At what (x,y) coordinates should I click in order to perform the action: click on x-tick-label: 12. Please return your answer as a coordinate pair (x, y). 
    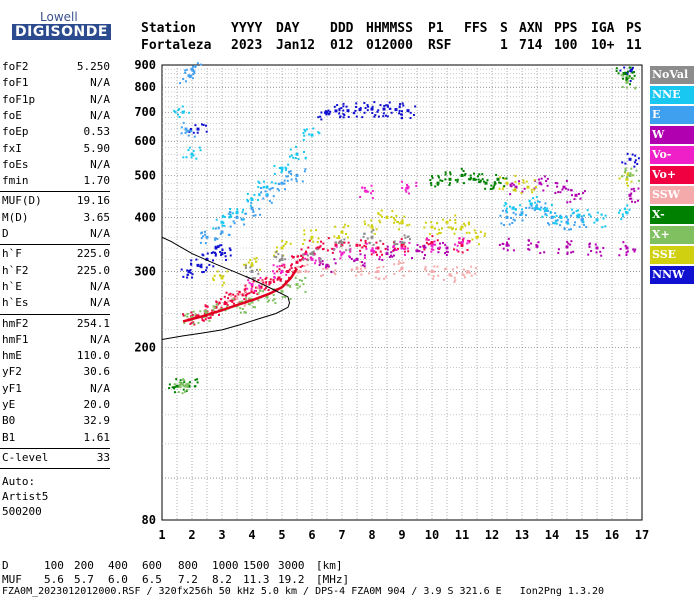
    Looking at the image, I should click on (492, 535).